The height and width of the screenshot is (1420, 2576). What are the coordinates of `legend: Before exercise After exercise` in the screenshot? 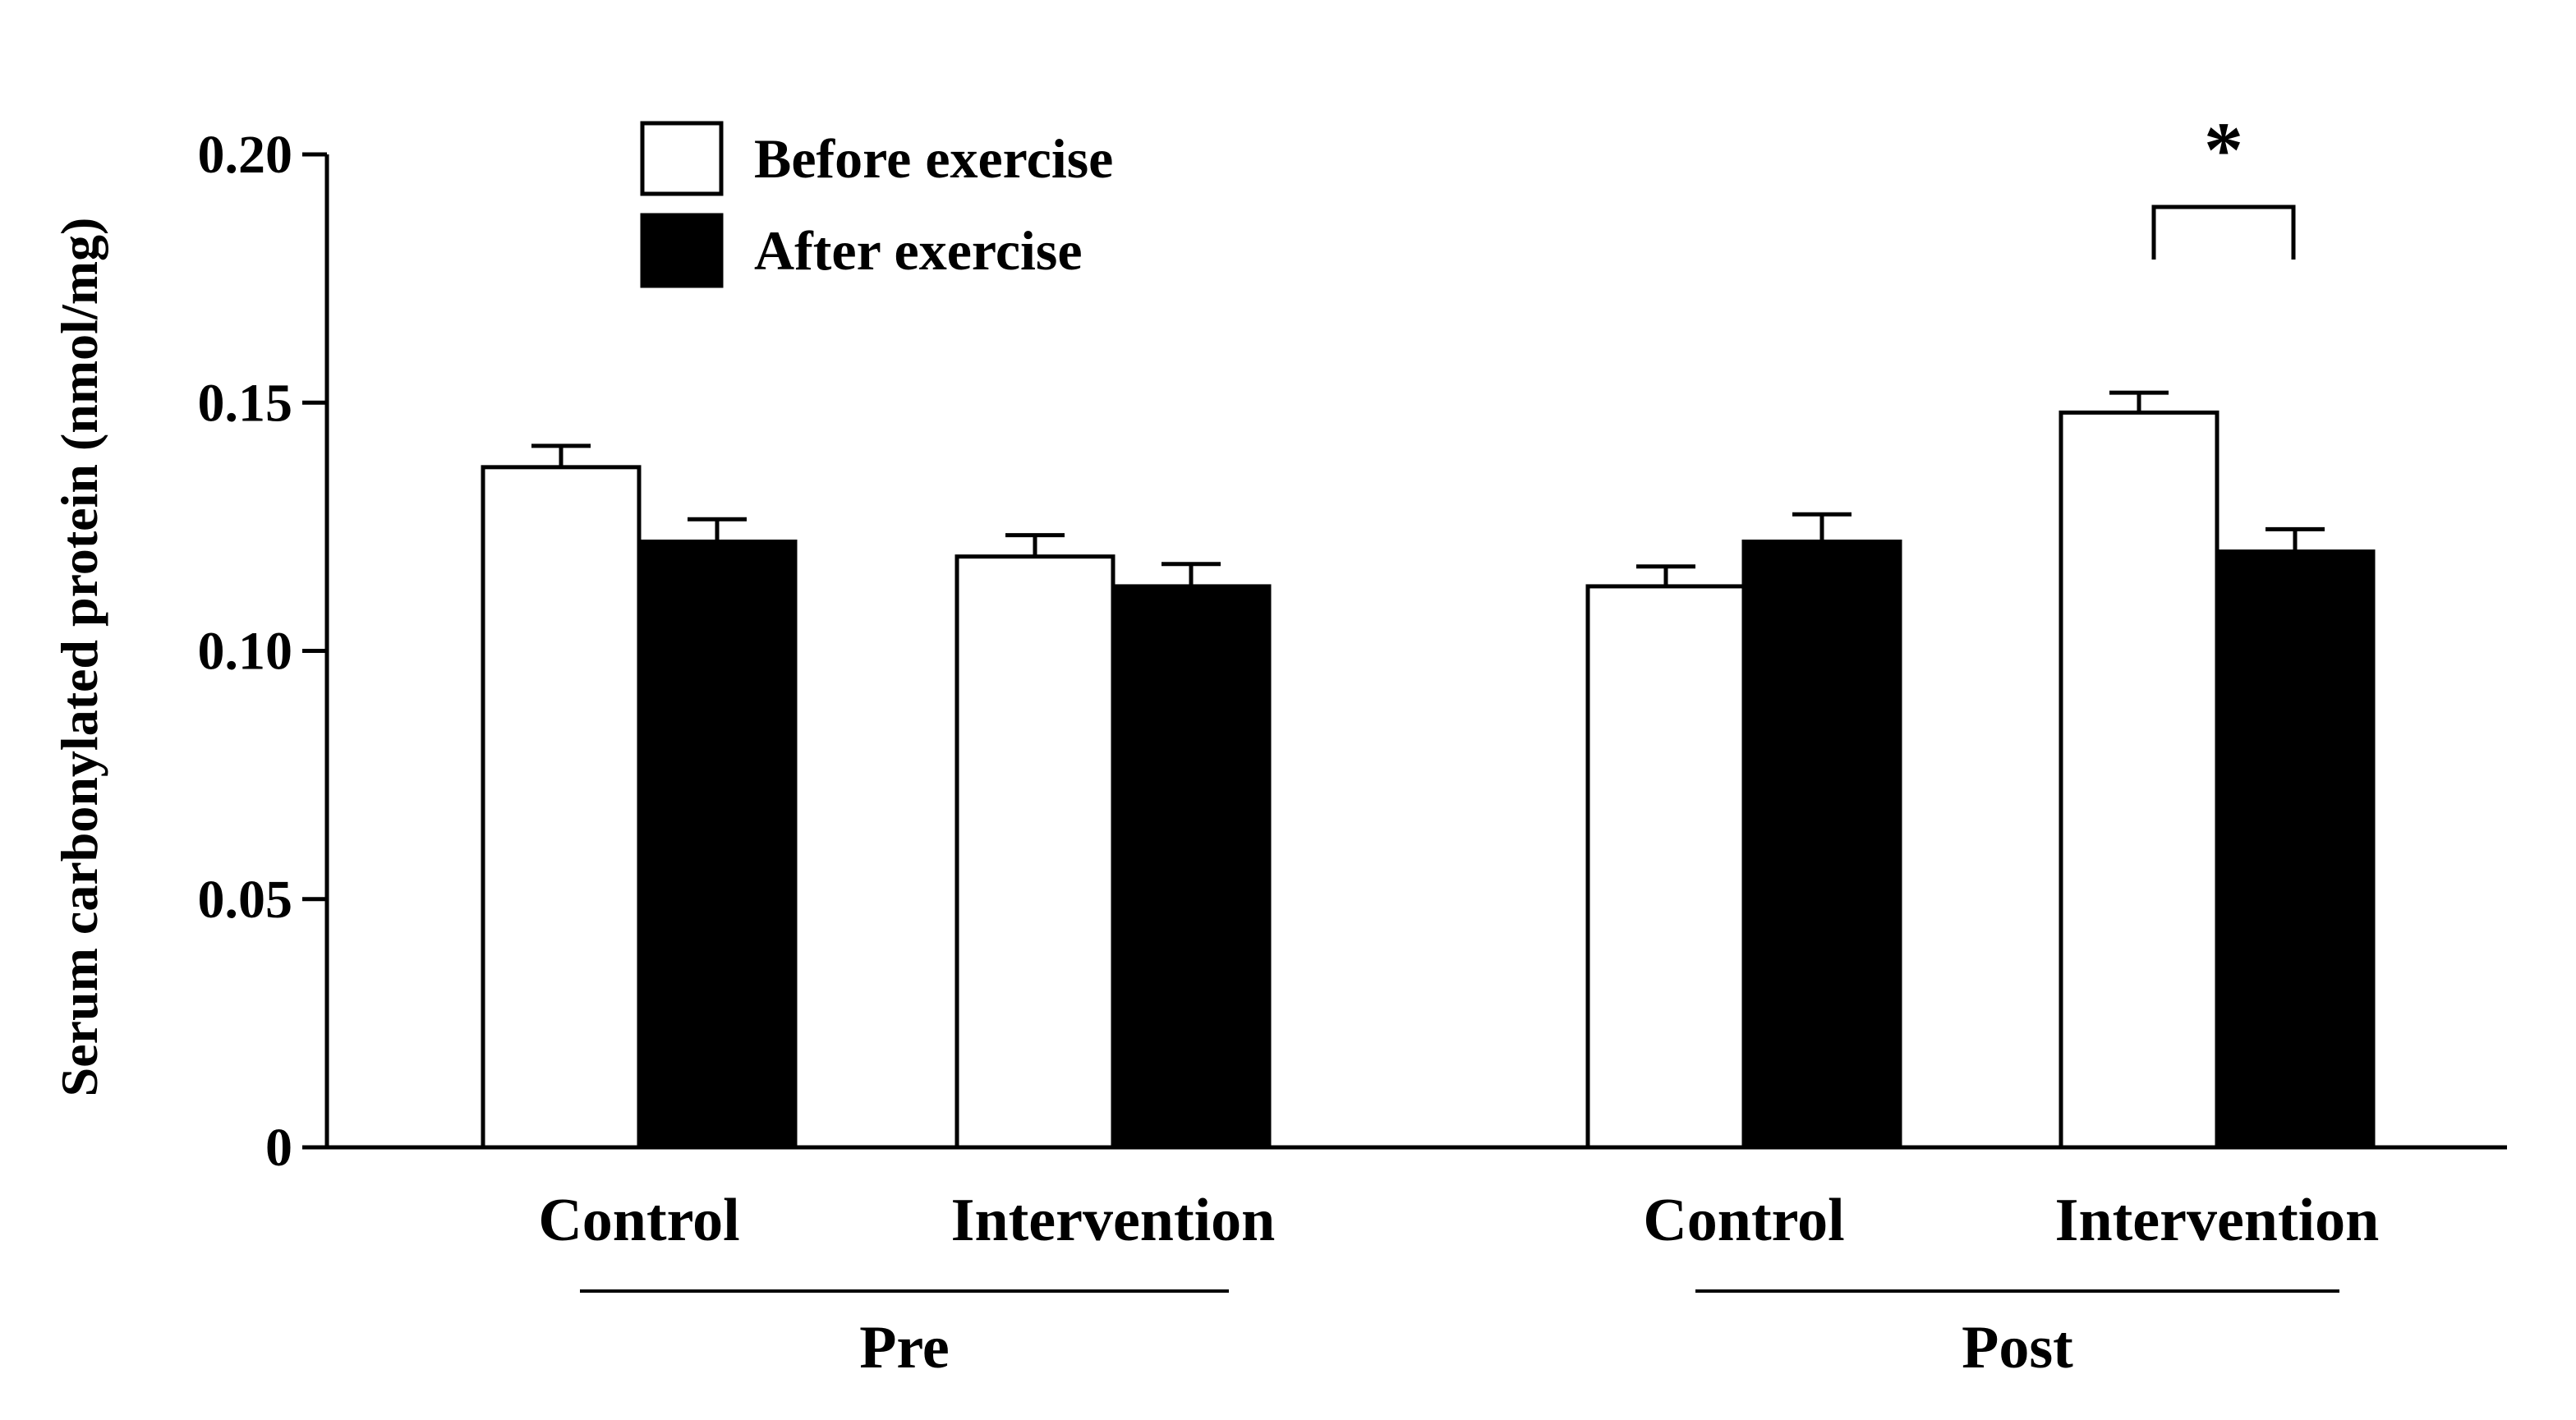 It's located at (877, 204).